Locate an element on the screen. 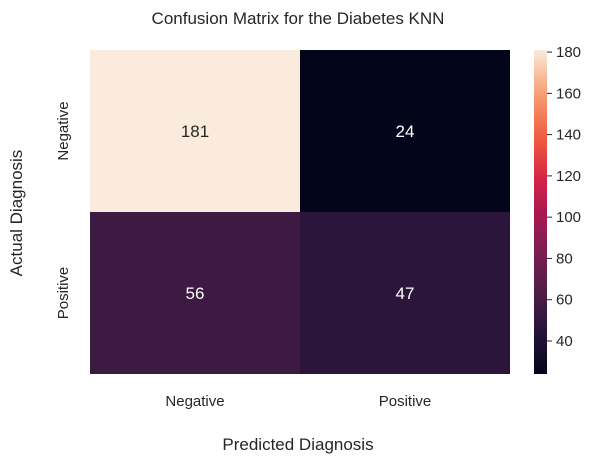  colorbar-tick-label: 100 is located at coordinates (568, 217).